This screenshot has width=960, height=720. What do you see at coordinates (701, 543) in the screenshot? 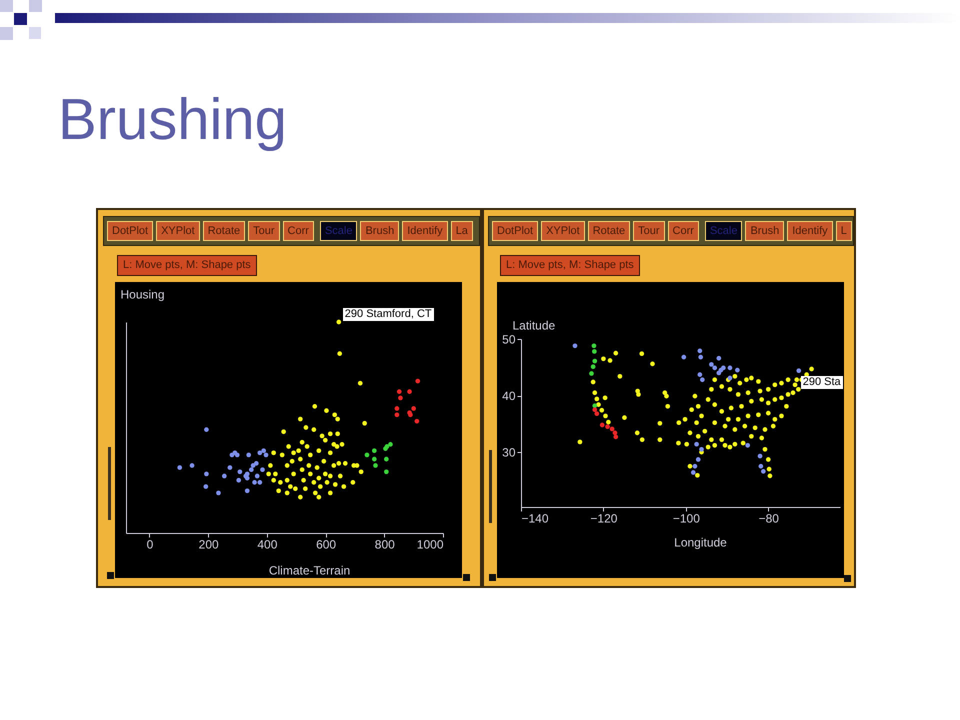
I see `x-axis-title: Longitude` at bounding box center [701, 543].